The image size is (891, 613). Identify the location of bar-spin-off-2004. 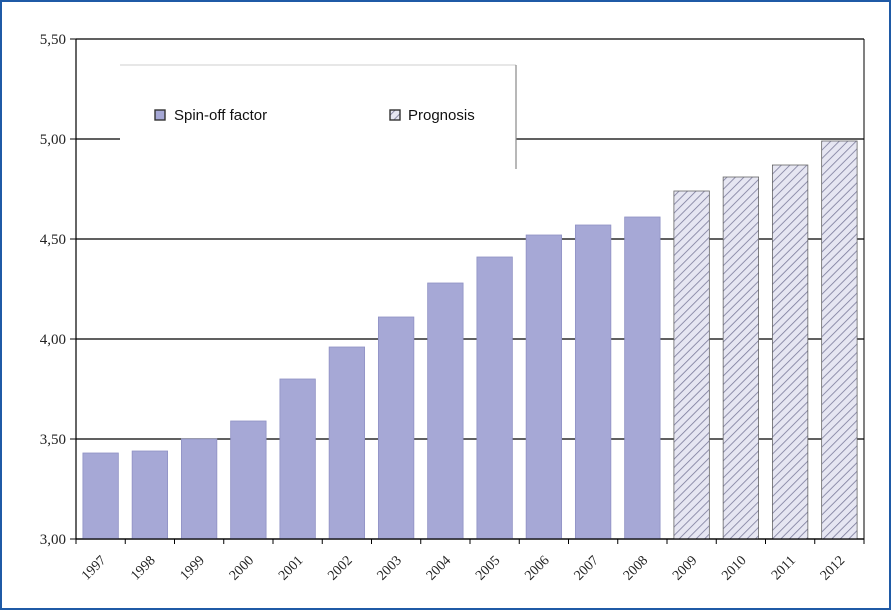
(445, 411).